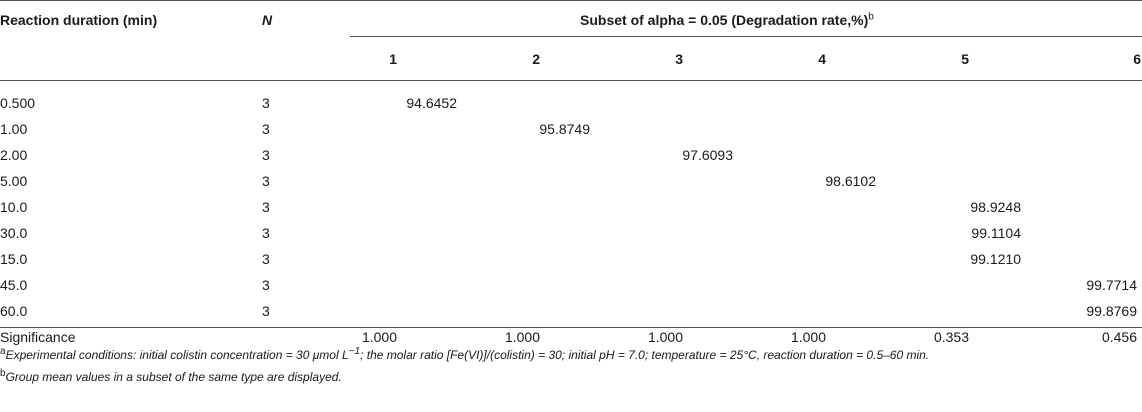 The height and width of the screenshot is (412, 1142). Describe the element at coordinates (18, 103) in the screenshot. I see `row-duration: 0.500` at that location.